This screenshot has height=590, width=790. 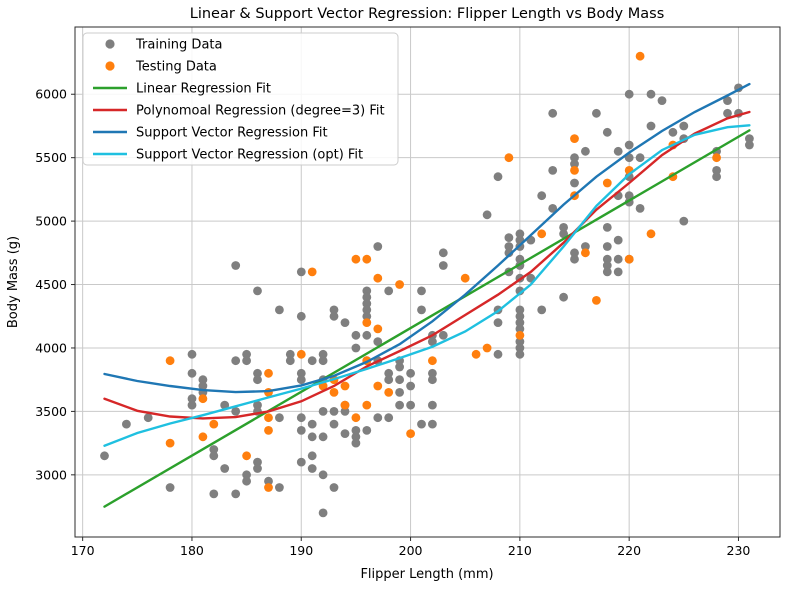 What do you see at coordinates (232, 133) in the screenshot?
I see `legend-label: Support Vector Regression Fit` at bounding box center [232, 133].